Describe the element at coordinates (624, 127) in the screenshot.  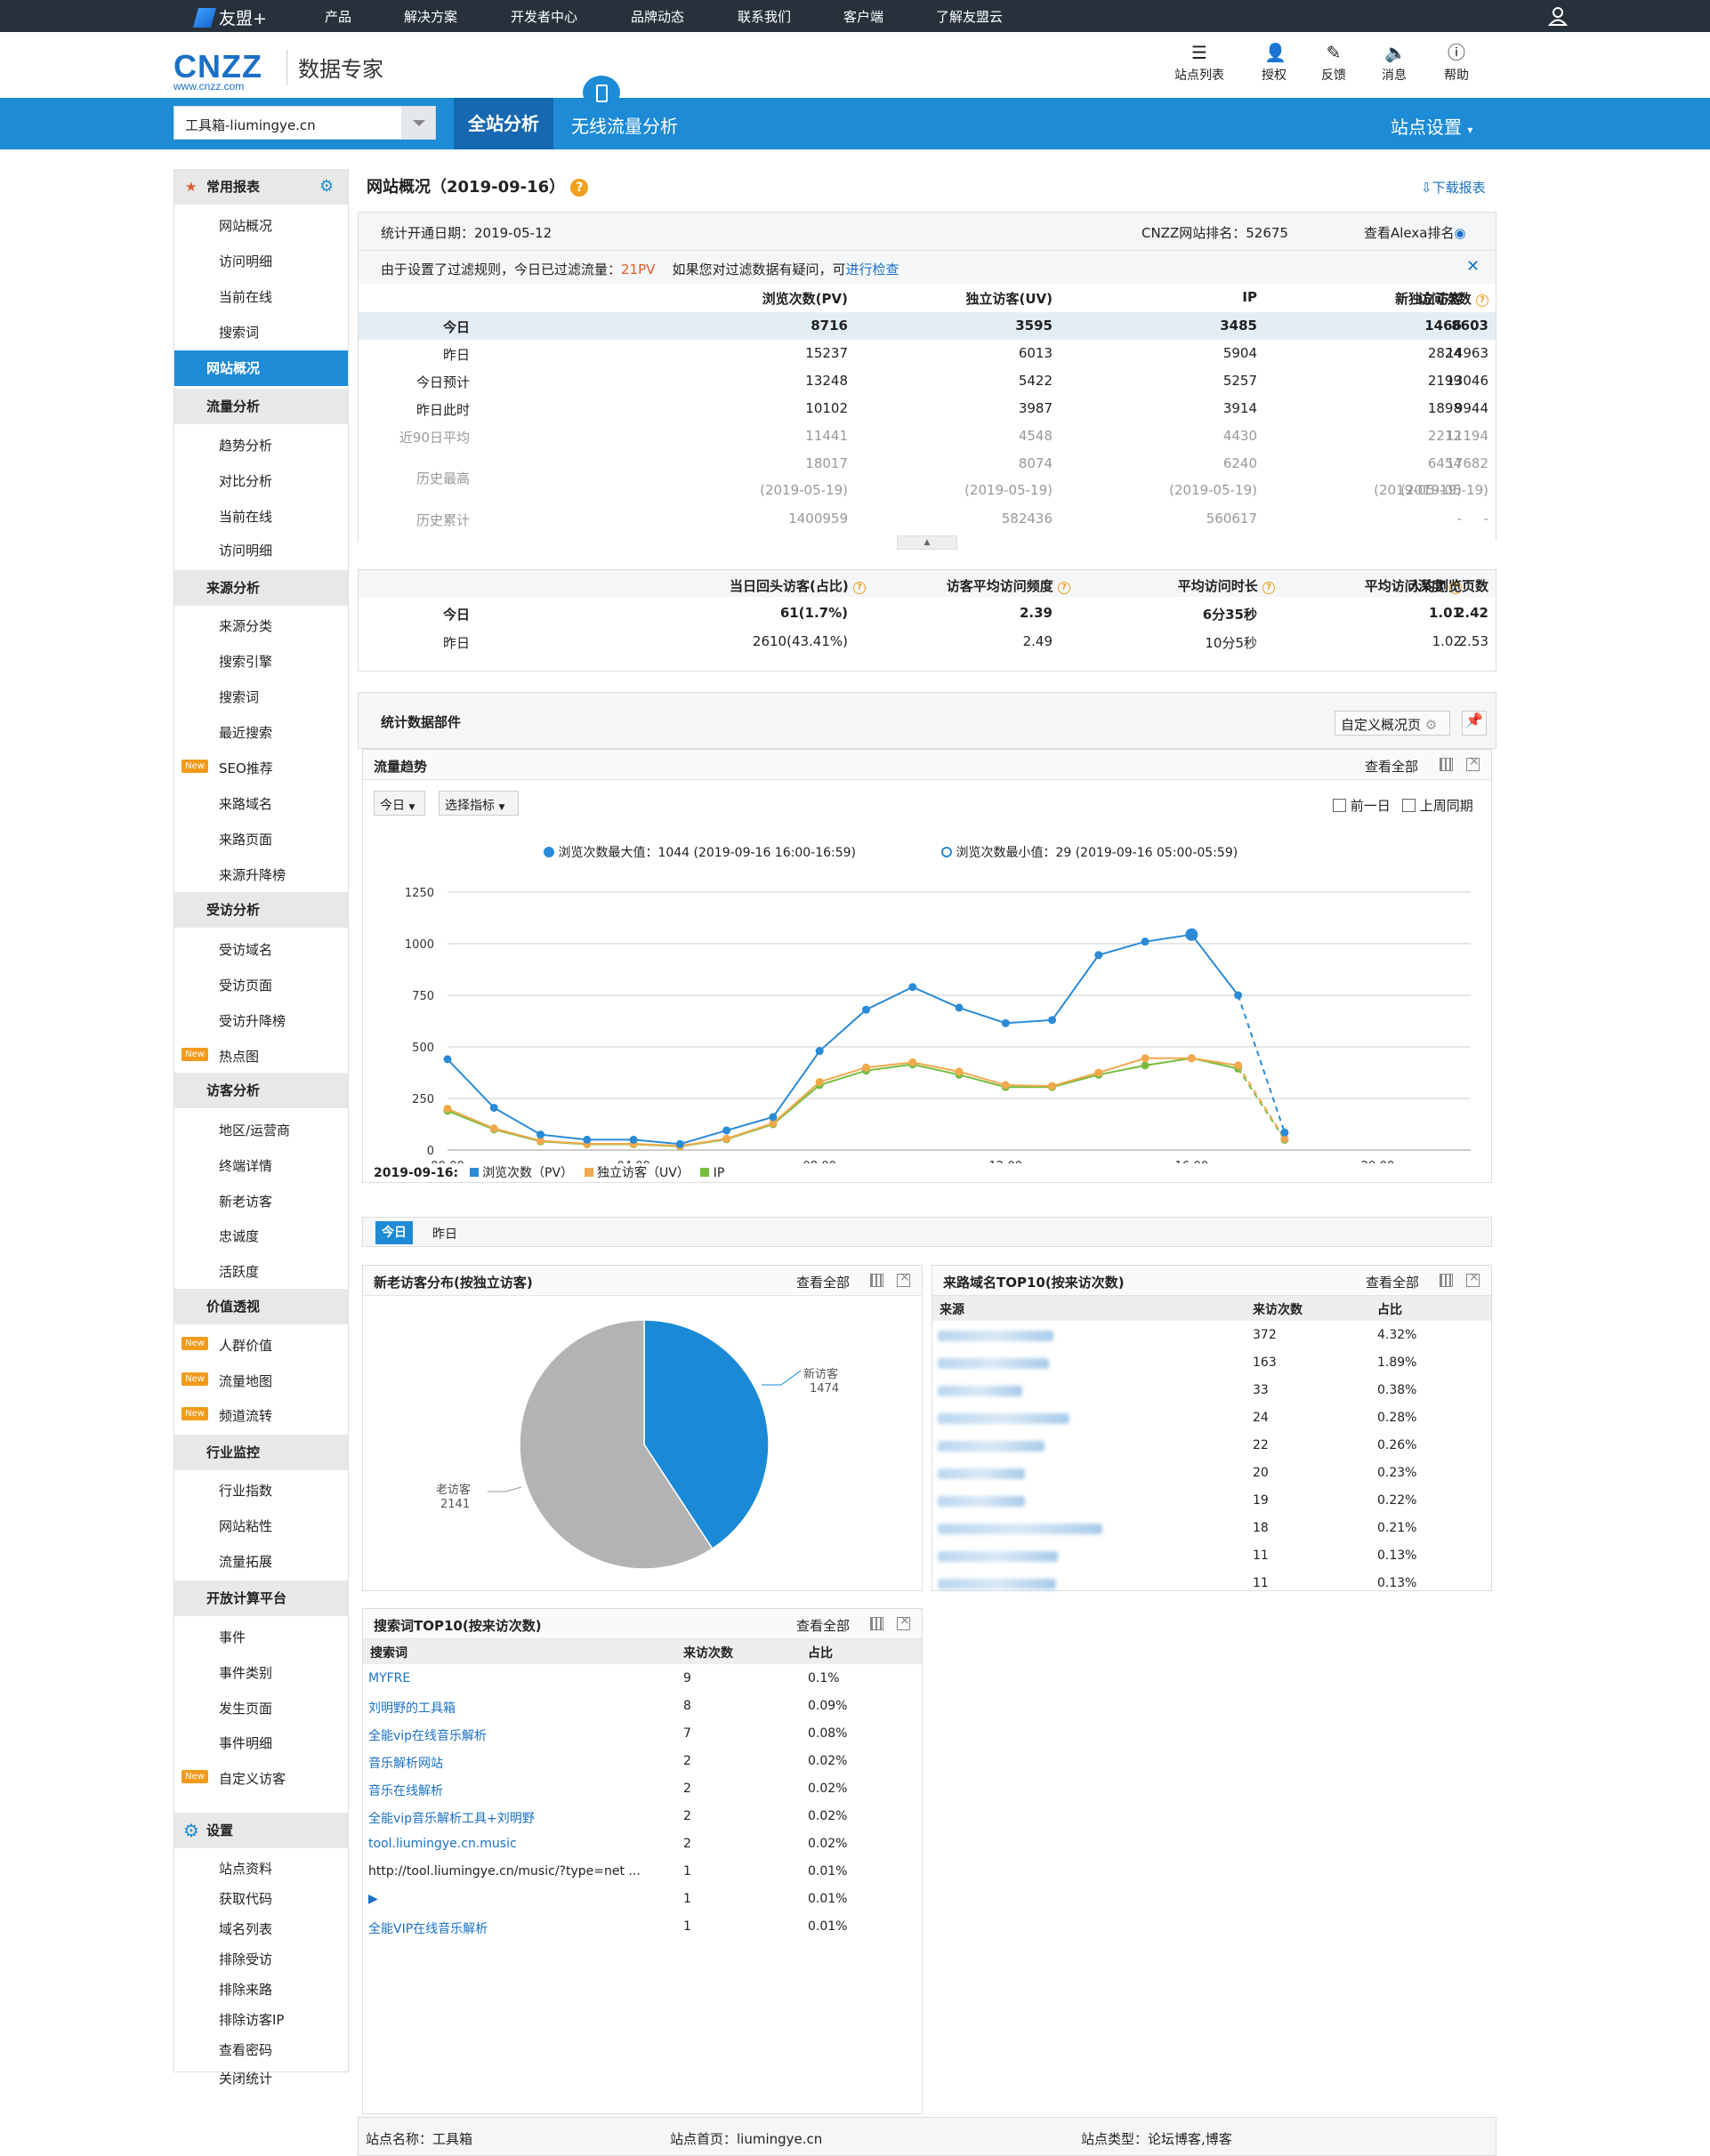
I see `tab-mobile-traffic: 无线流量分析` at that location.